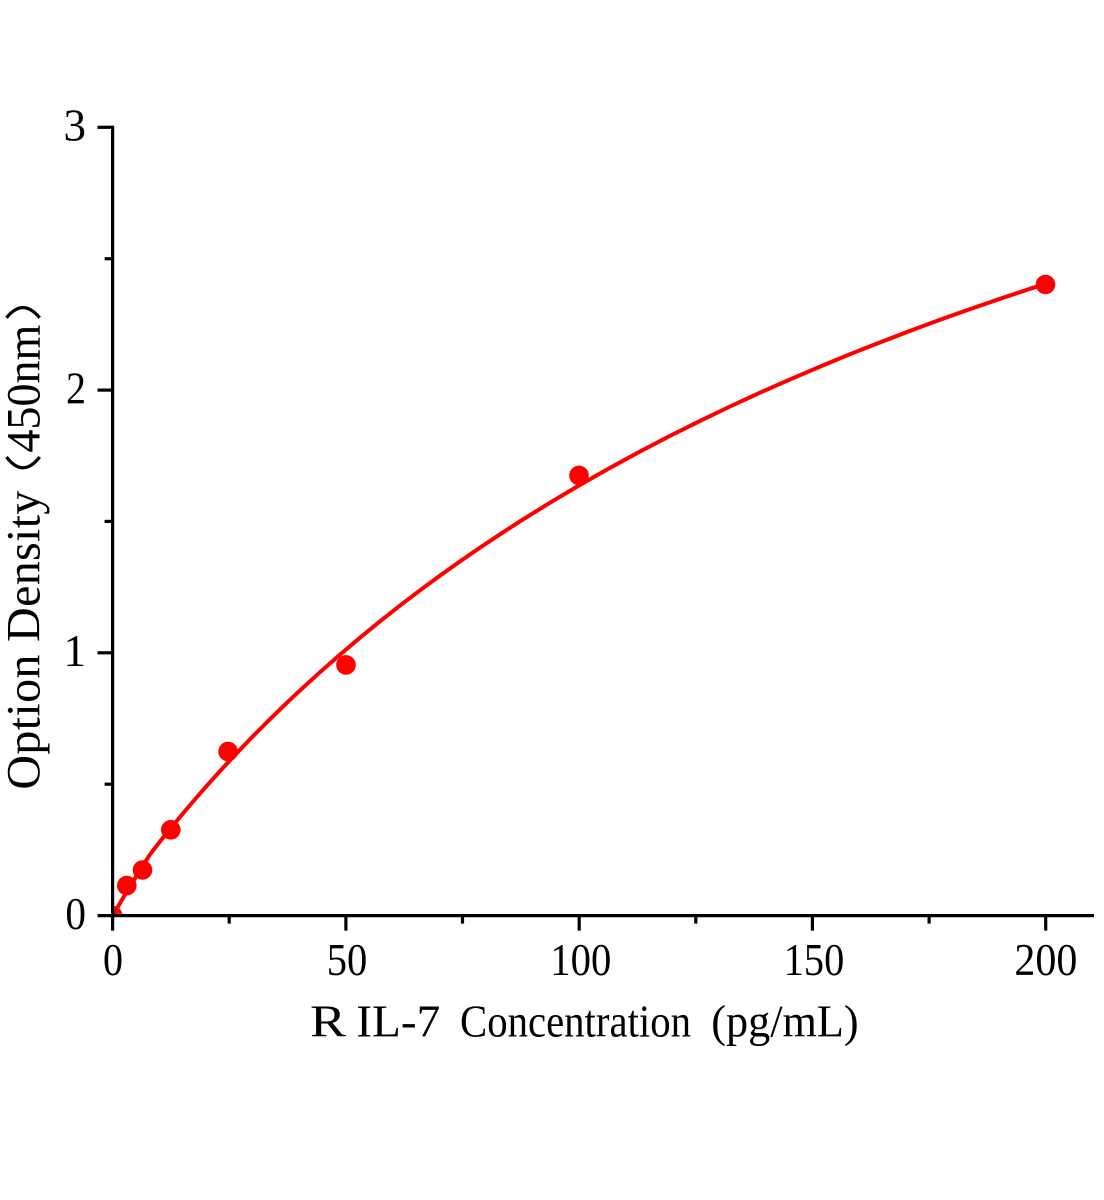  What do you see at coordinates (814, 960) in the screenshot?
I see `svg-text: 150` at bounding box center [814, 960].